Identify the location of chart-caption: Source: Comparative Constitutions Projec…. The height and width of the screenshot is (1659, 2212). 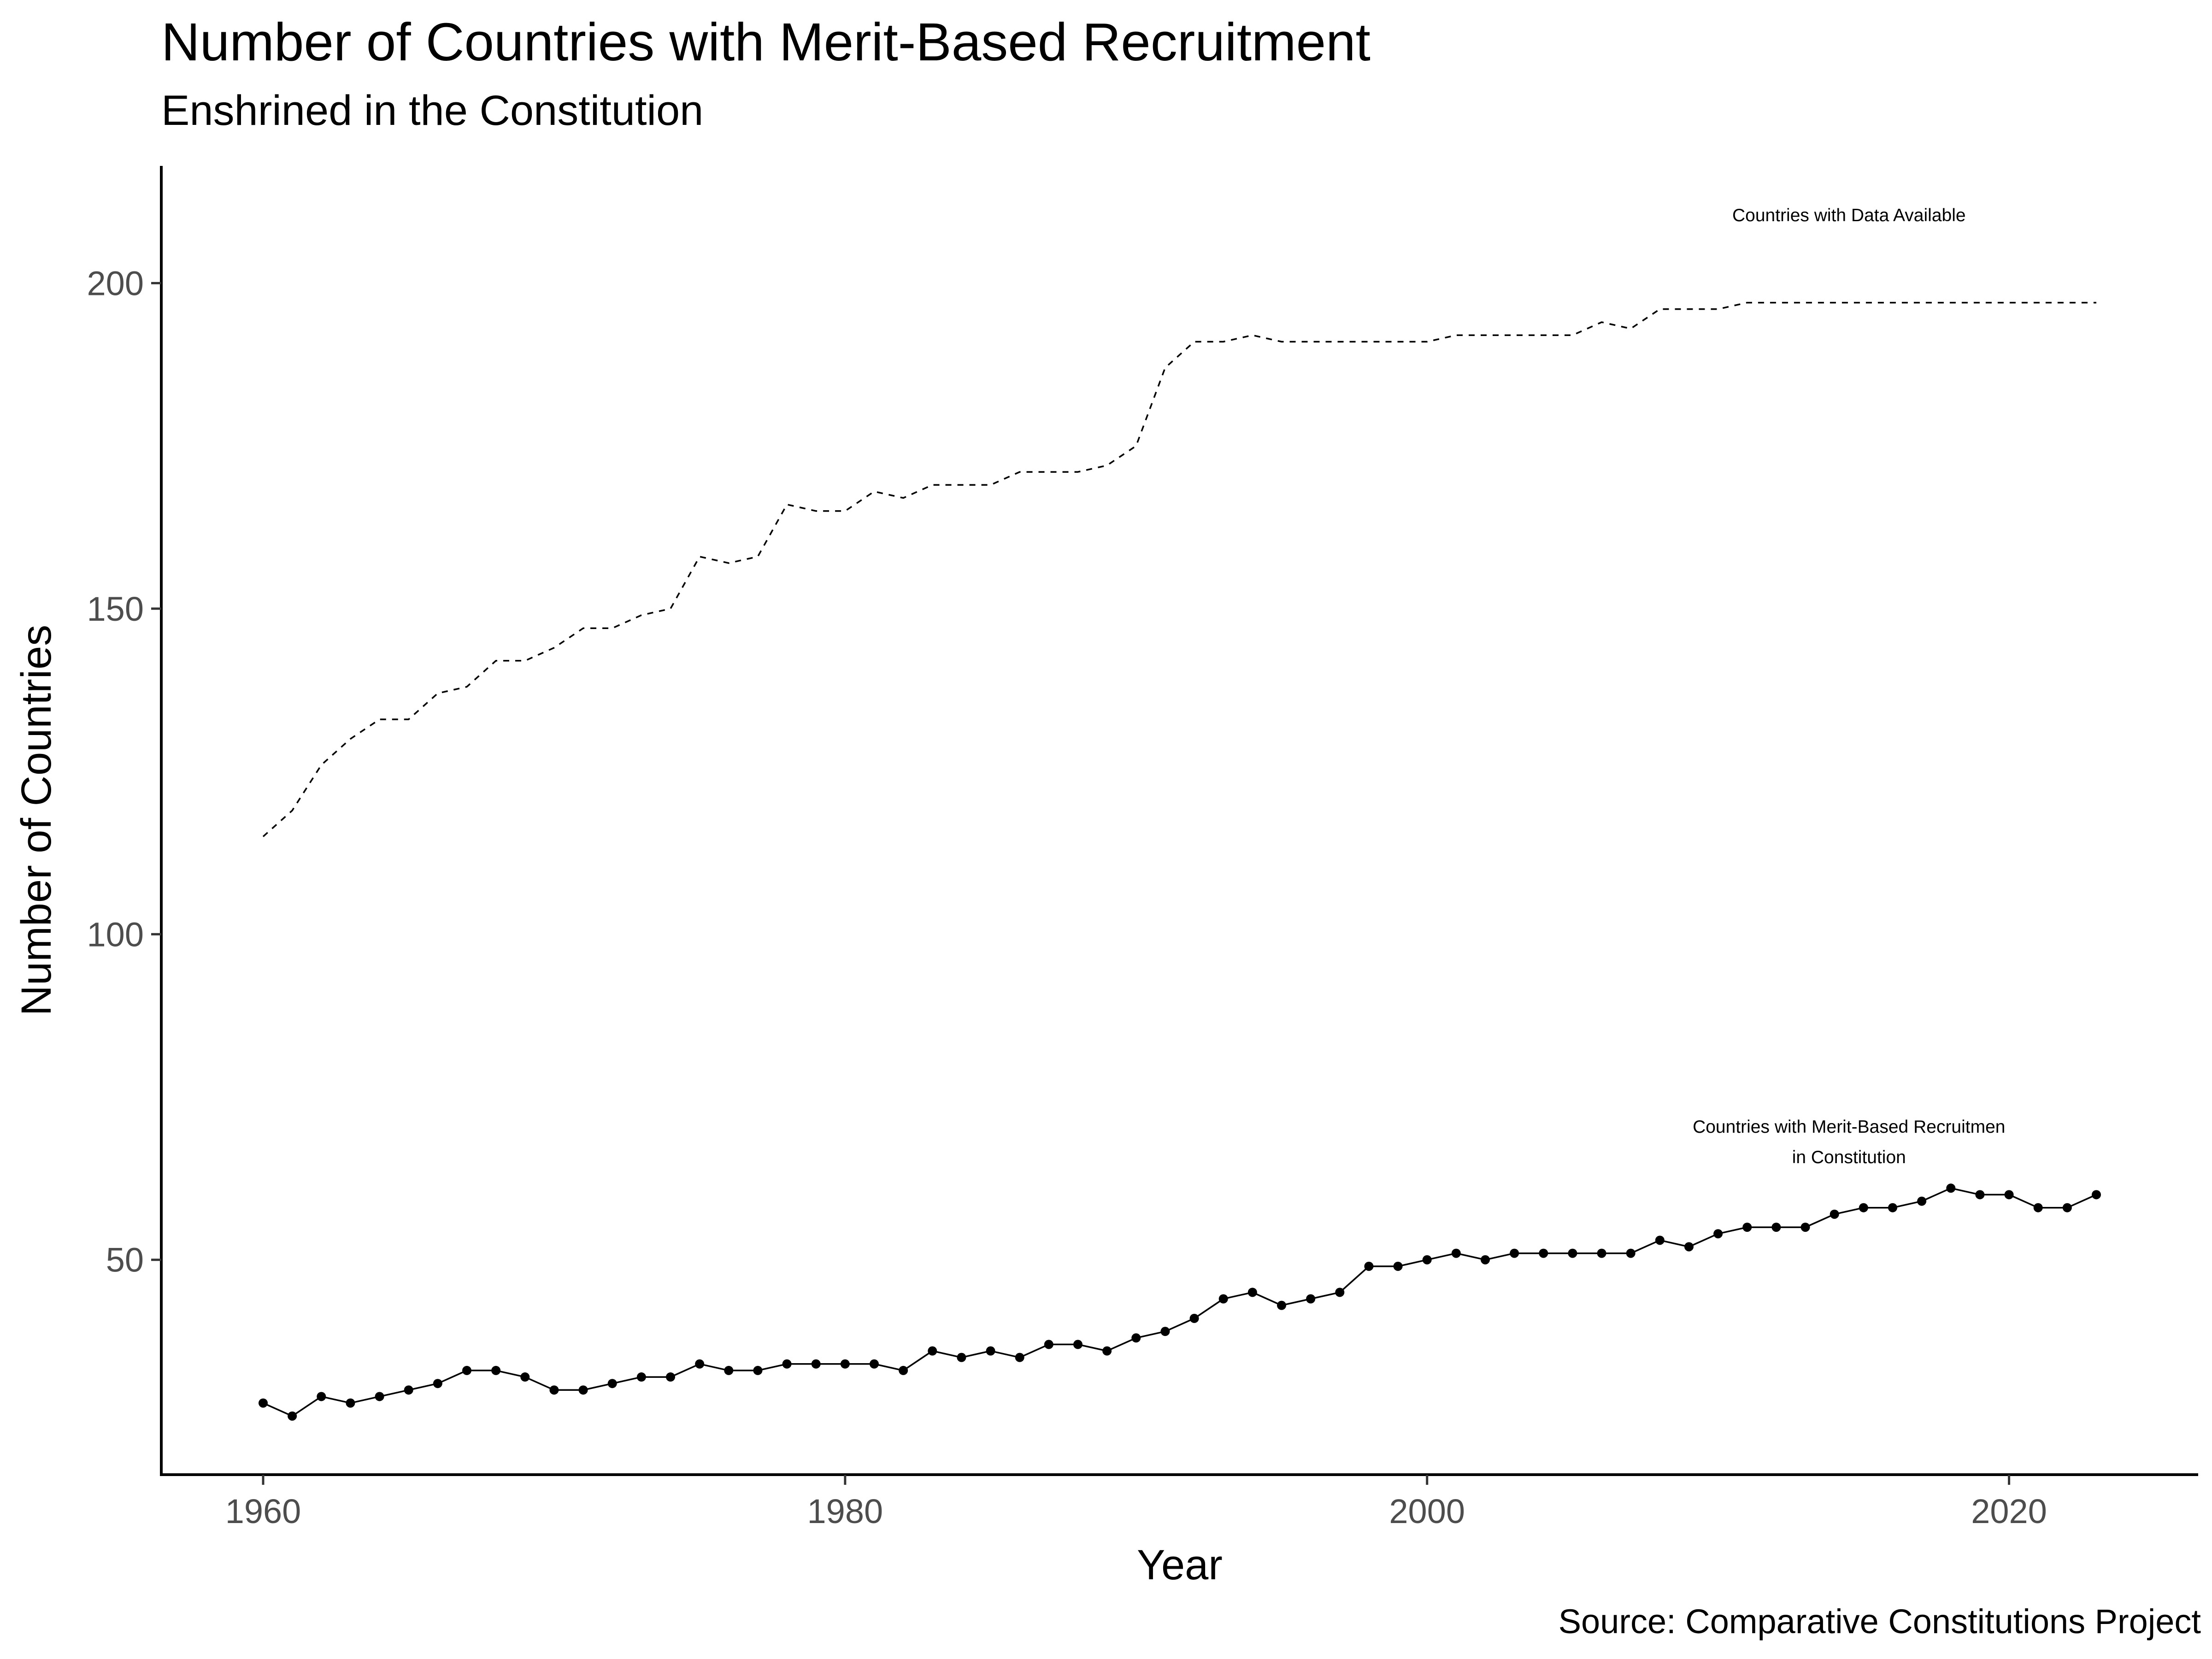
(1879, 1621).